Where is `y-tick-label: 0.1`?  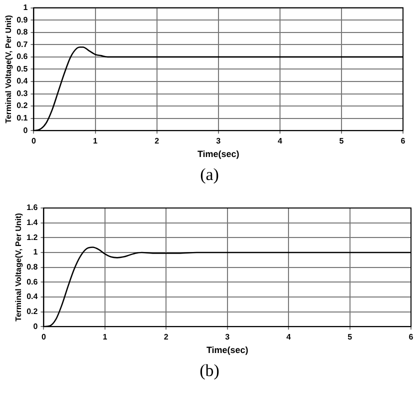
y-tick-label: 0.1 is located at coordinates (22, 118).